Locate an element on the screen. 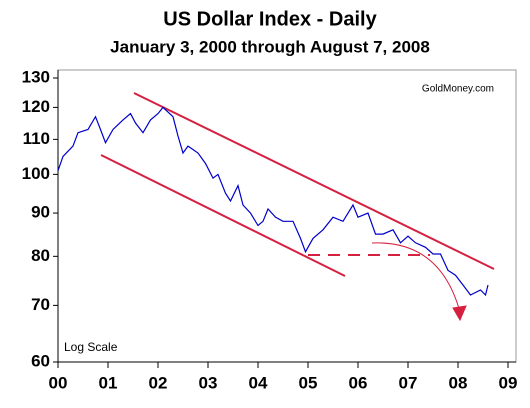 Image resolution: width=530 pixels, height=408 pixels. y-tick-label: 100 is located at coordinates (36, 173).